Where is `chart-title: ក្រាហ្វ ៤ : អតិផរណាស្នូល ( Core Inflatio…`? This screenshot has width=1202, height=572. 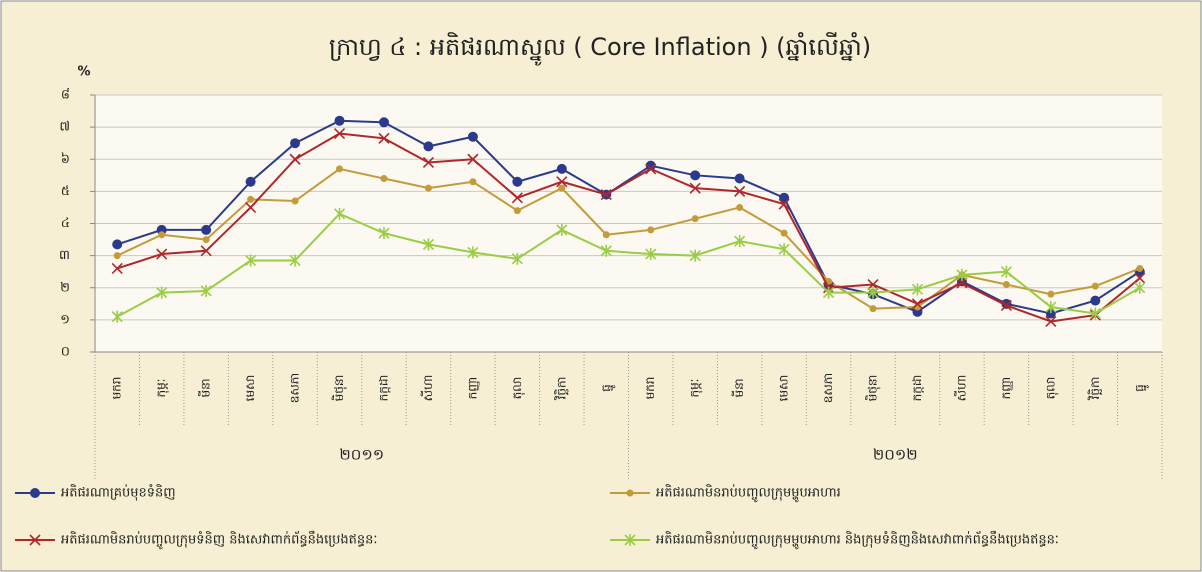
chart-title: ក្រាហ្វ ៤ : អតិផរណាស្នូល ( Core Inflatio… is located at coordinates (600, 49).